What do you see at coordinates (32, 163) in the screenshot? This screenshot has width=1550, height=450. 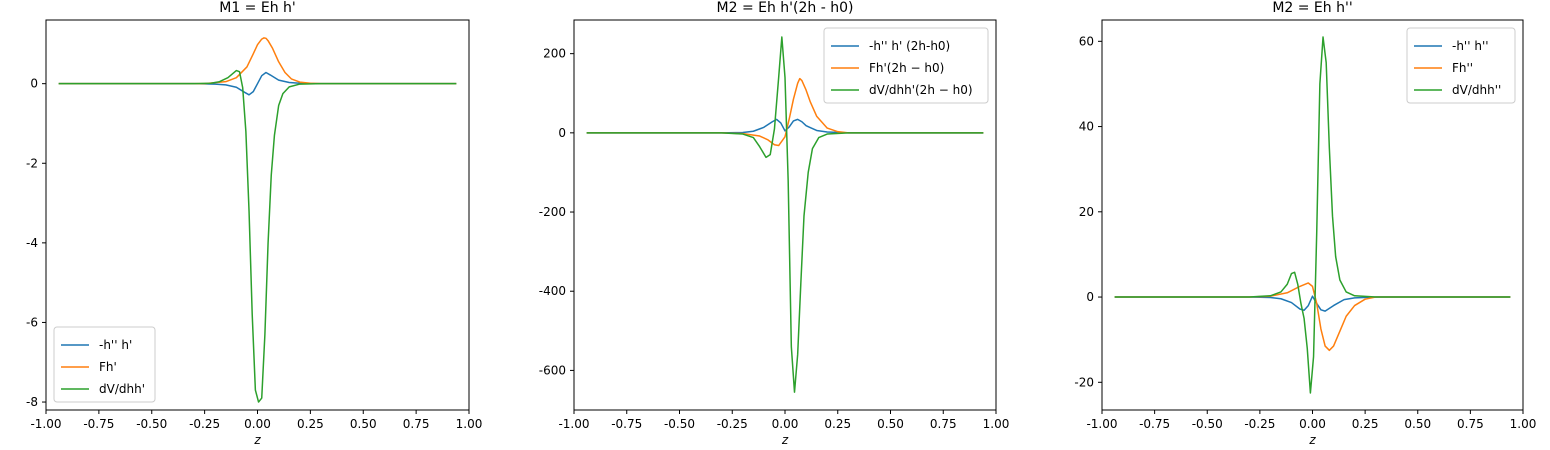 I see `y-tick-label: -2` at bounding box center [32, 163].